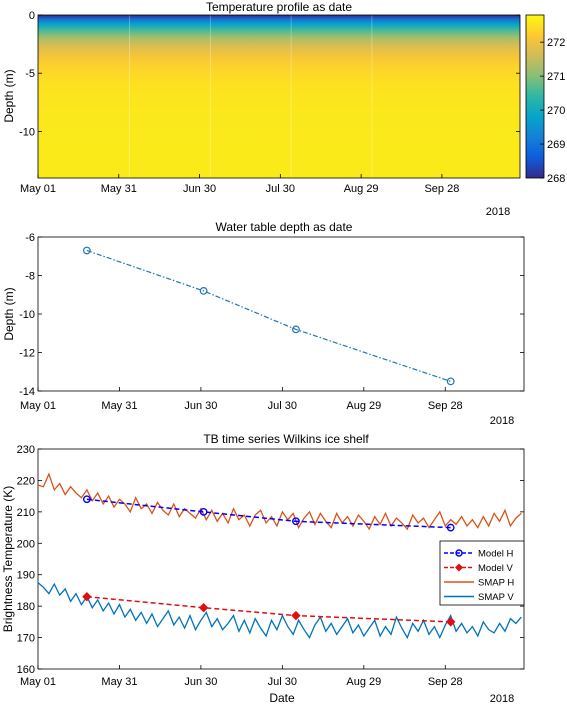 This screenshot has height=704, width=567. Describe the element at coordinates (445, 406) in the screenshot. I see `water-table-x-tick-label: Sep 28` at that location.